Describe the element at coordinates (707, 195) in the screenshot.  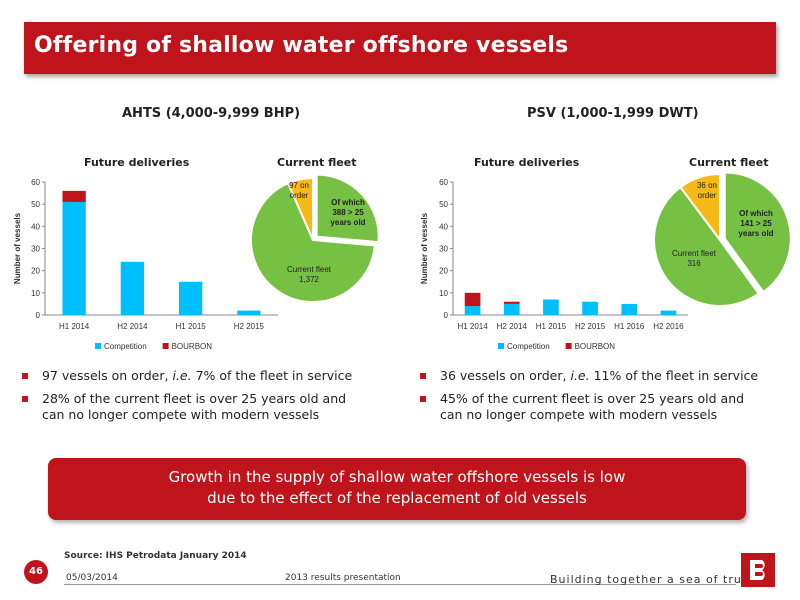
I see `psv-pie-label: order` at that location.